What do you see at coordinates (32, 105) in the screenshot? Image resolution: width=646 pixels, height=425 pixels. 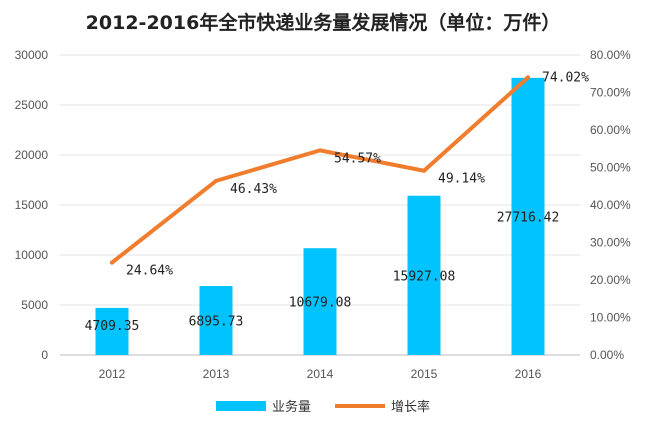 I see `y-left-tick-label: 25000` at bounding box center [32, 105].